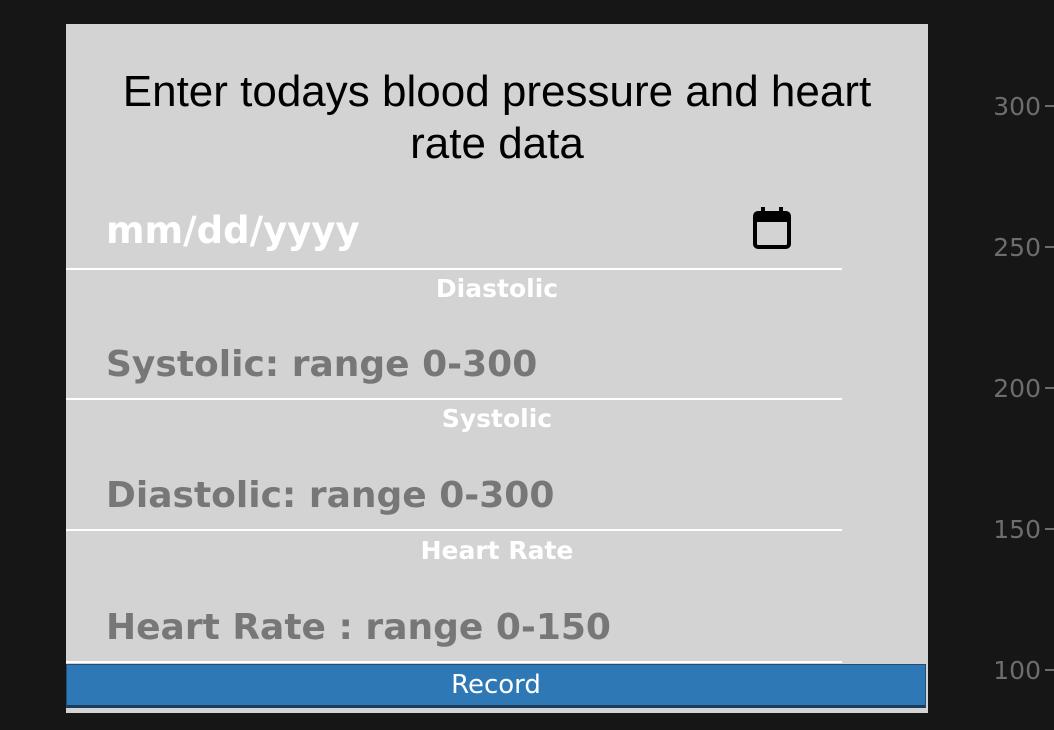  I want to click on calendar-icon, so click(772, 228).